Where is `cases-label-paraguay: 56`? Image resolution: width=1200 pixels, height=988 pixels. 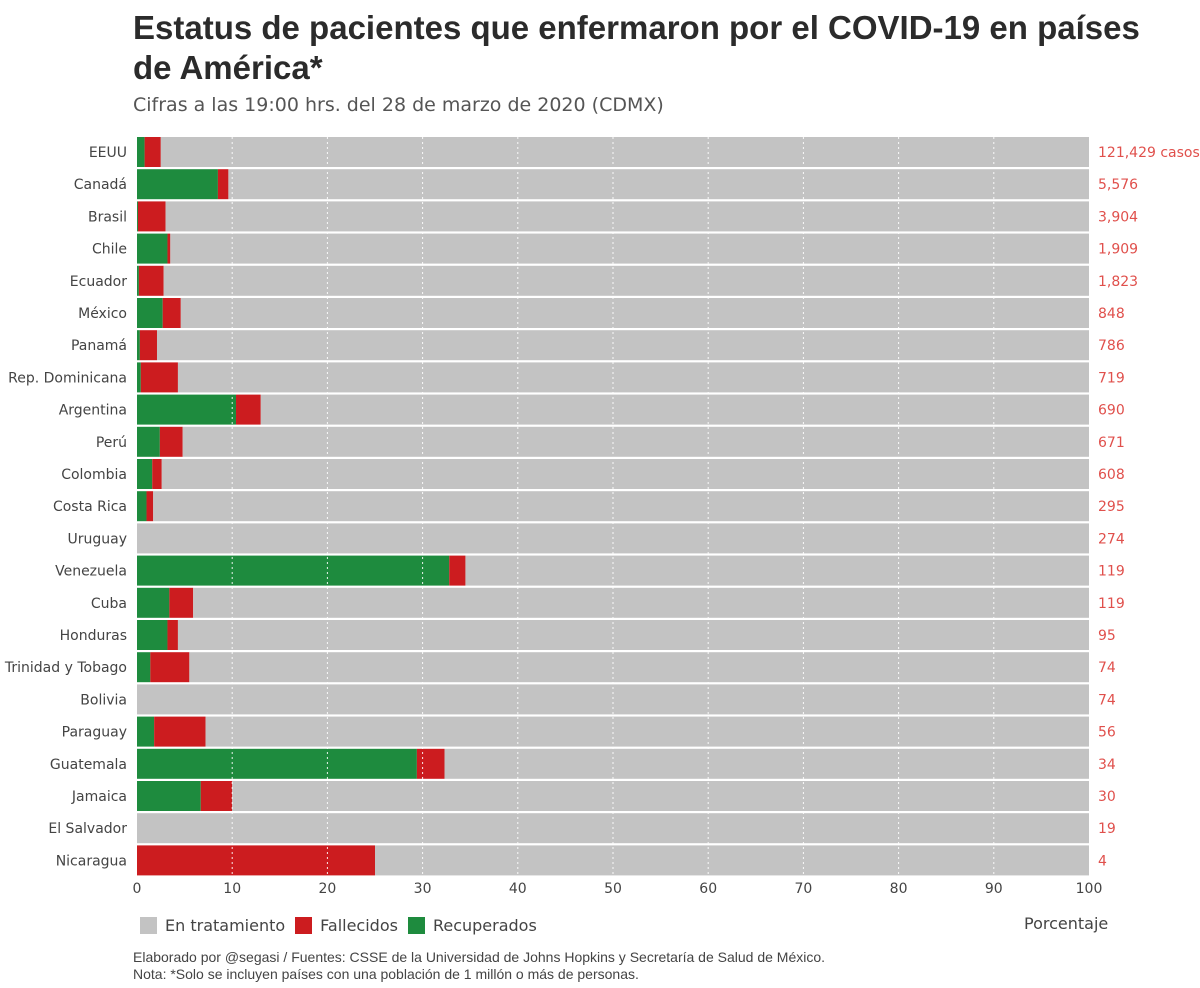
cases-label-paraguay: 56 is located at coordinates (1107, 733).